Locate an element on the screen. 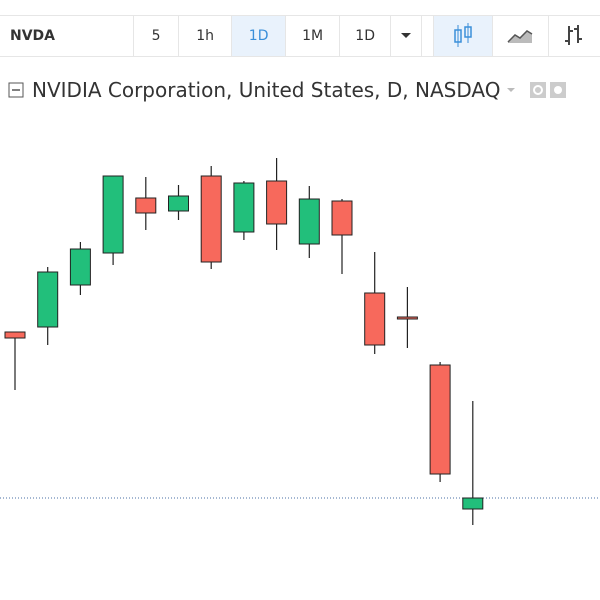 The width and height of the screenshot is (600, 600). interval-button: 5 is located at coordinates (157, 36).